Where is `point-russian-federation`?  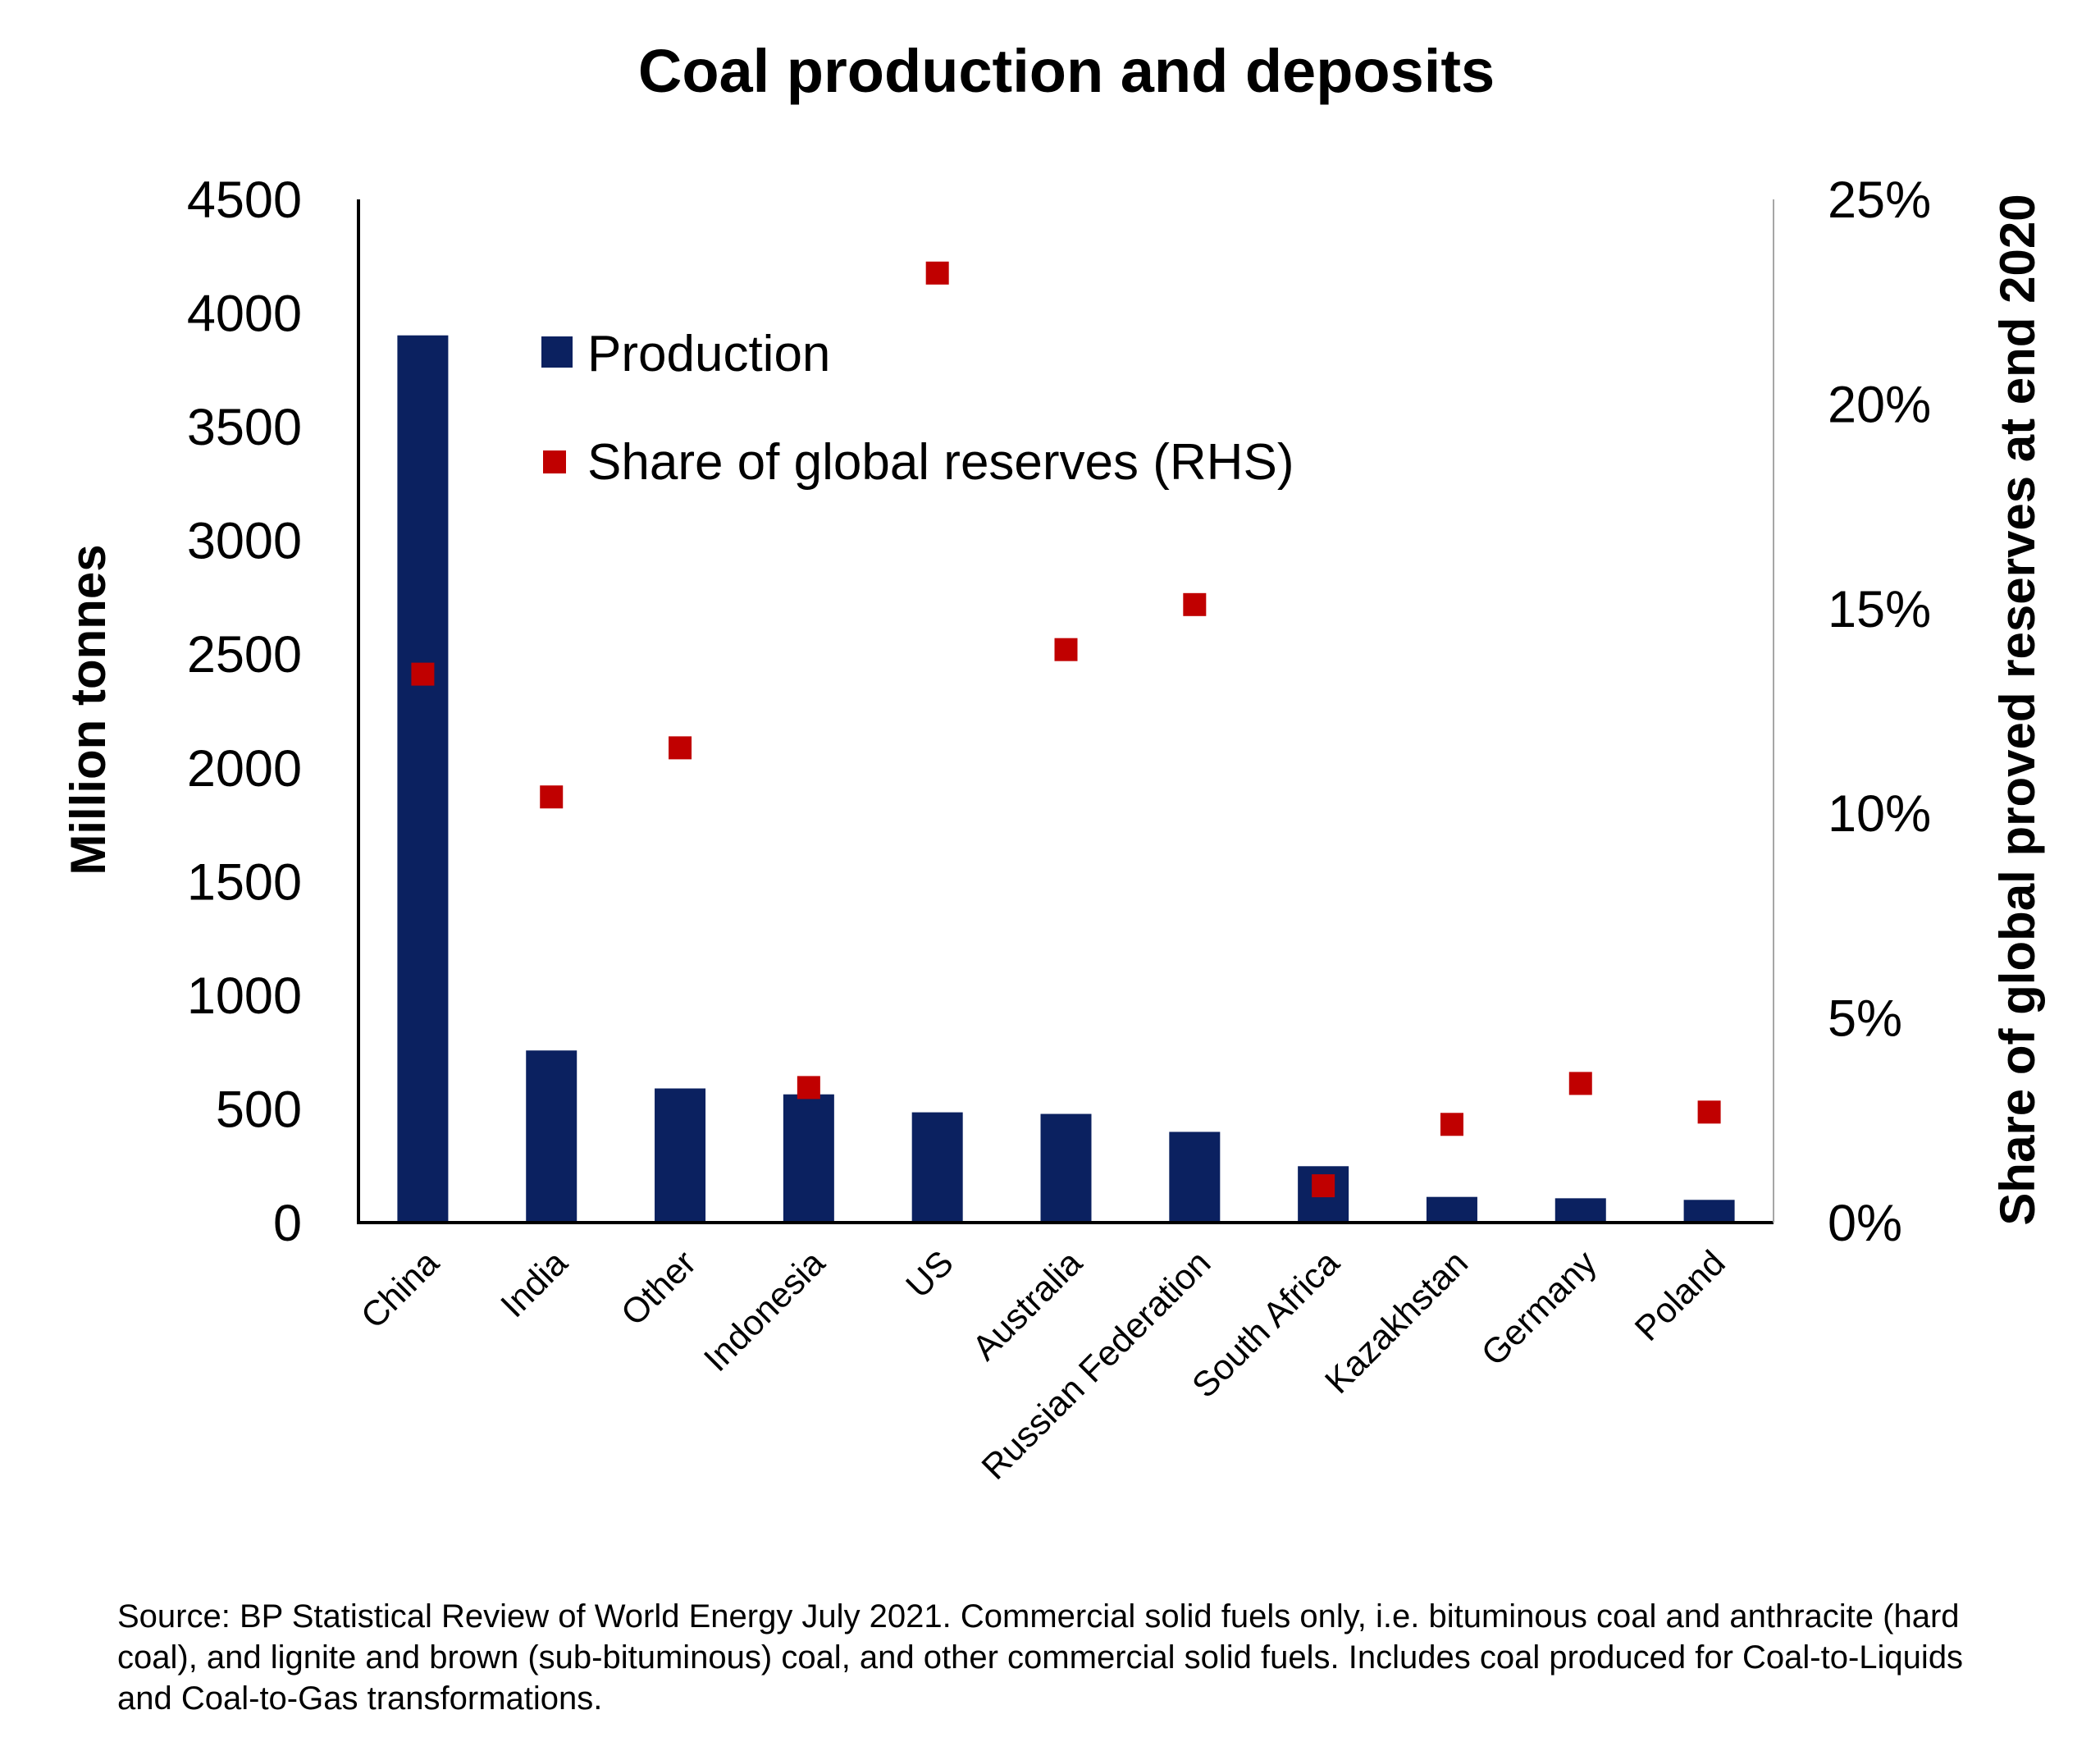 point-russian-federation is located at coordinates (1195, 604).